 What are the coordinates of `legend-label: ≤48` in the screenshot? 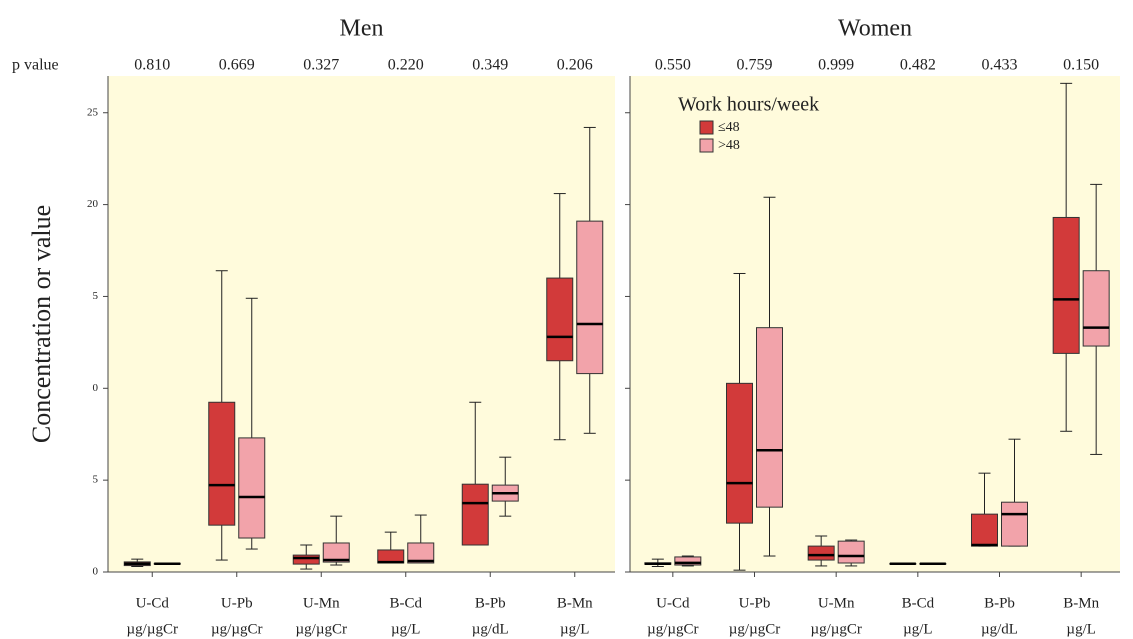 It's located at (729, 127).